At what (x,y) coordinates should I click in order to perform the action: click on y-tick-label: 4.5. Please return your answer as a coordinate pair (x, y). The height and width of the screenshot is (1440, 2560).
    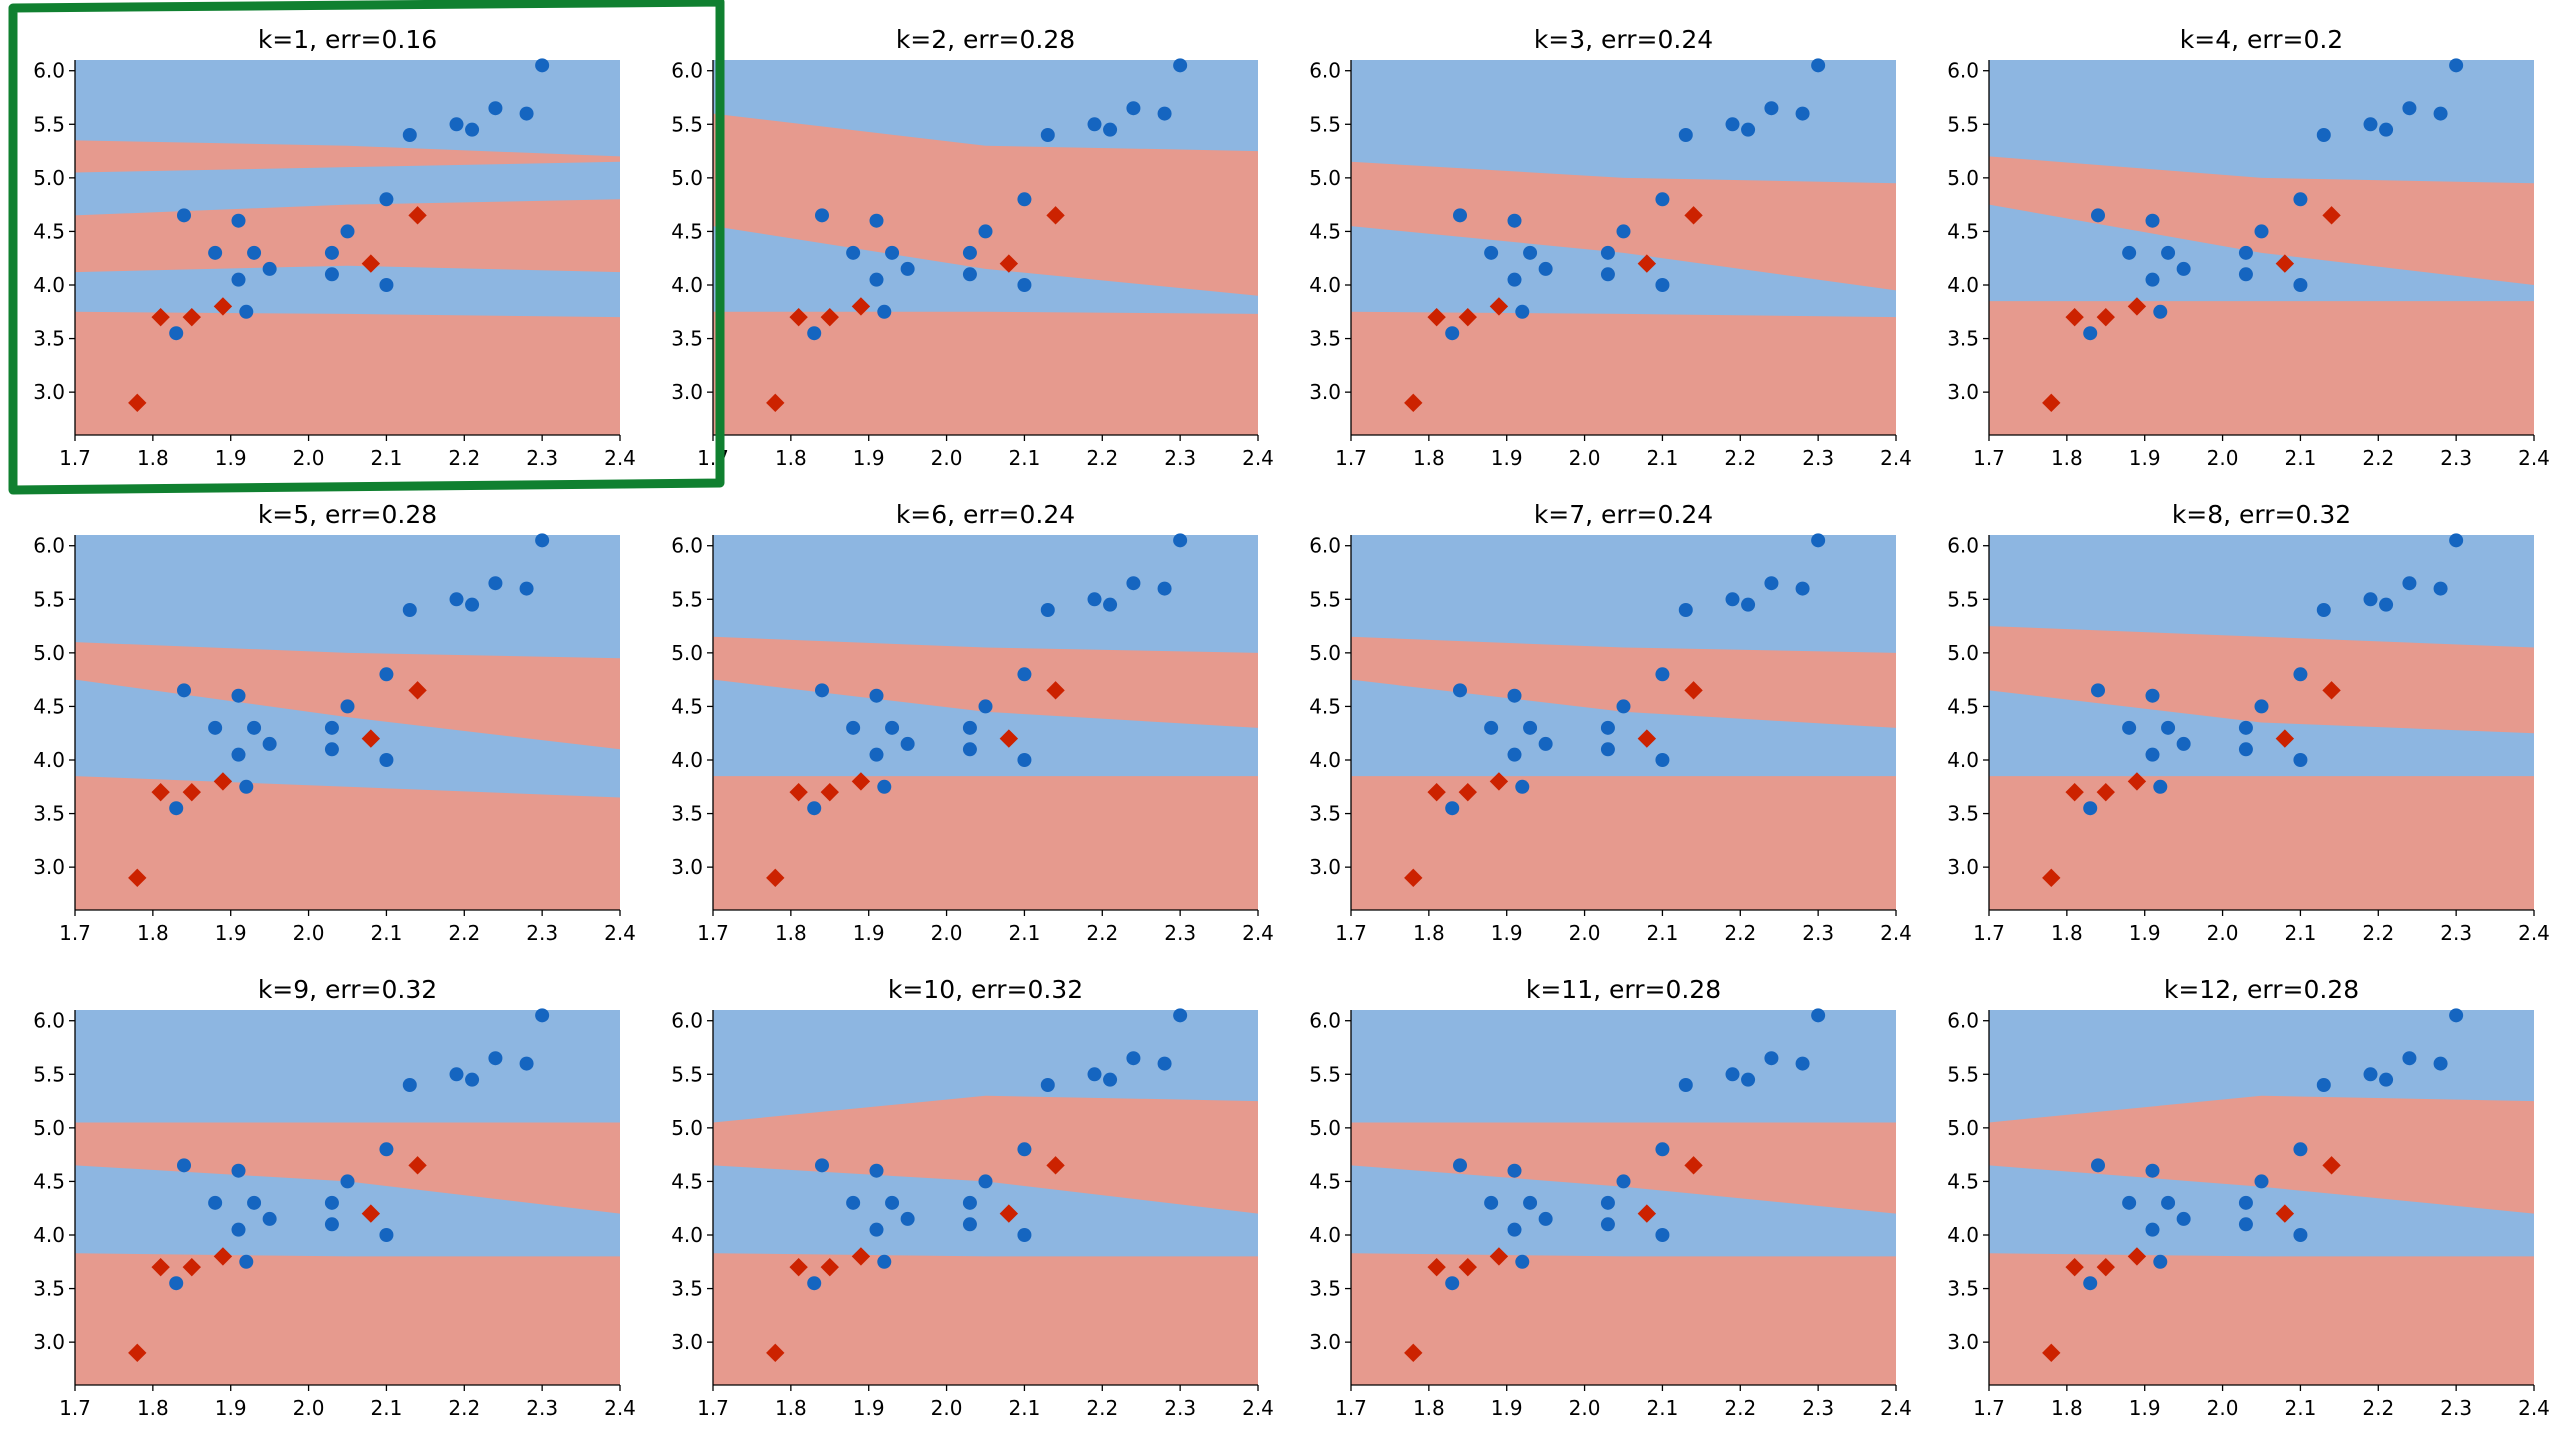
    Looking at the image, I should click on (49, 231).